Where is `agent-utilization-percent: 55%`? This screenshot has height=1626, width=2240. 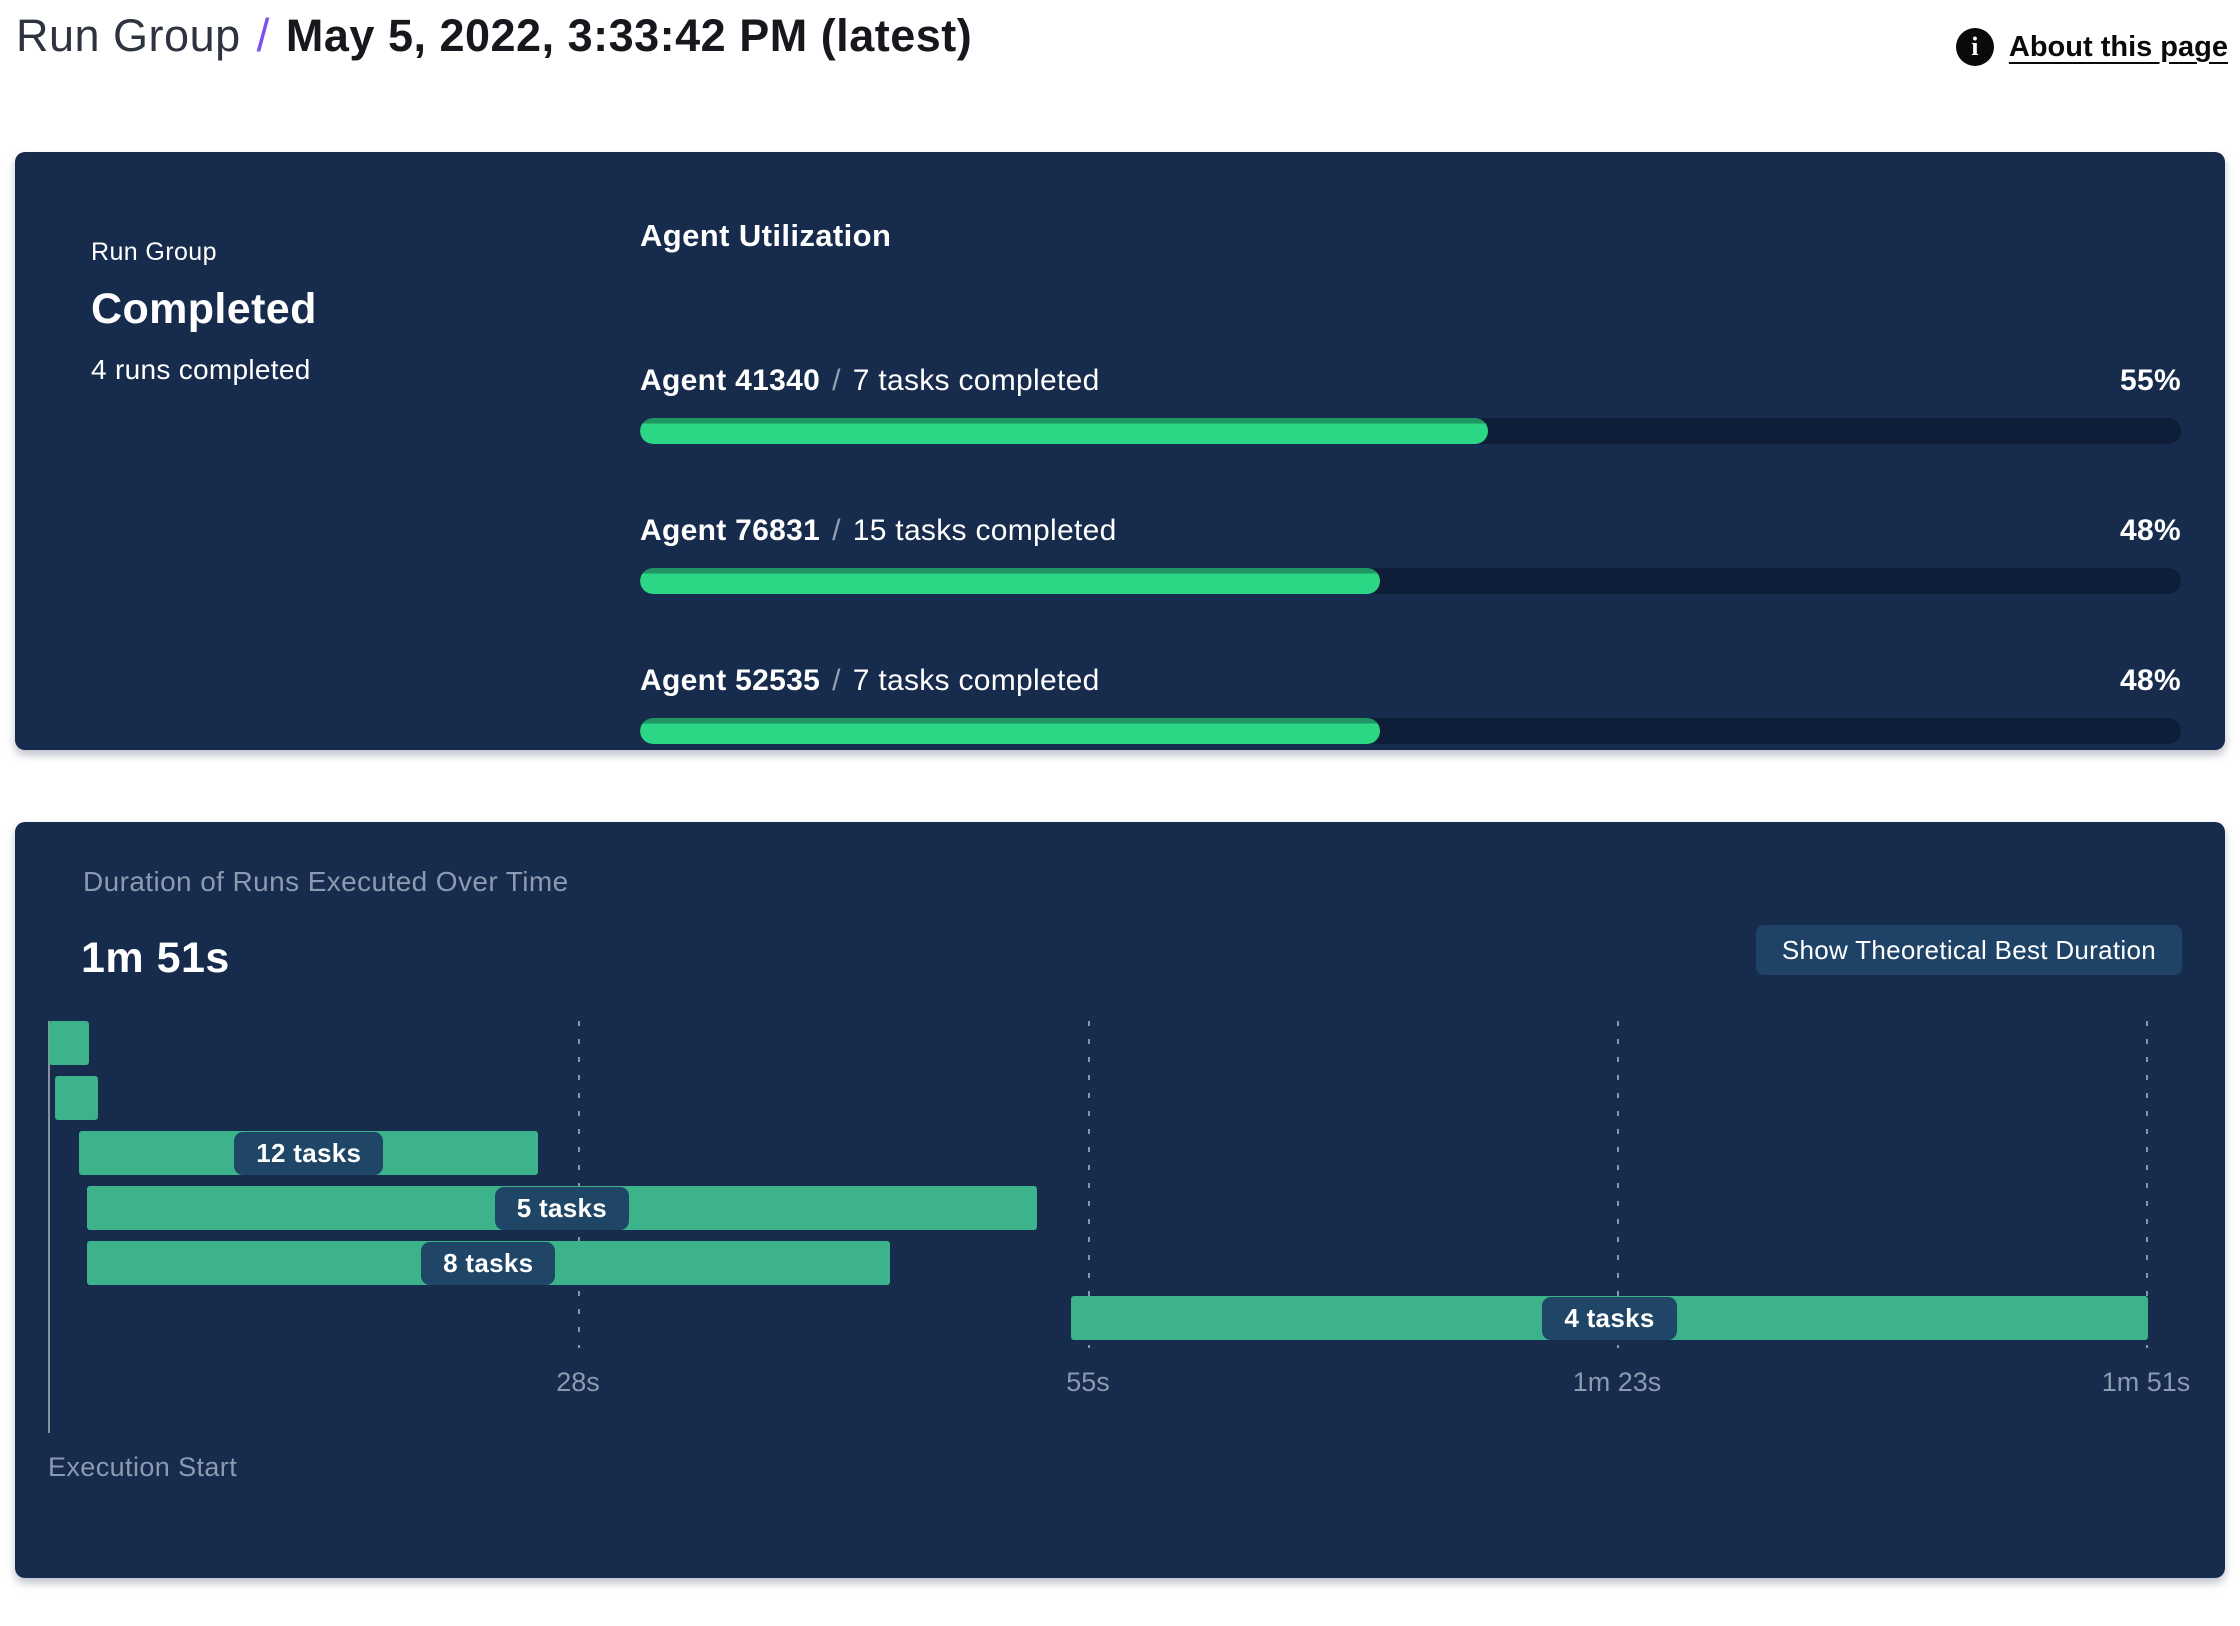
agent-utilization-percent: 55% is located at coordinates (2150, 380).